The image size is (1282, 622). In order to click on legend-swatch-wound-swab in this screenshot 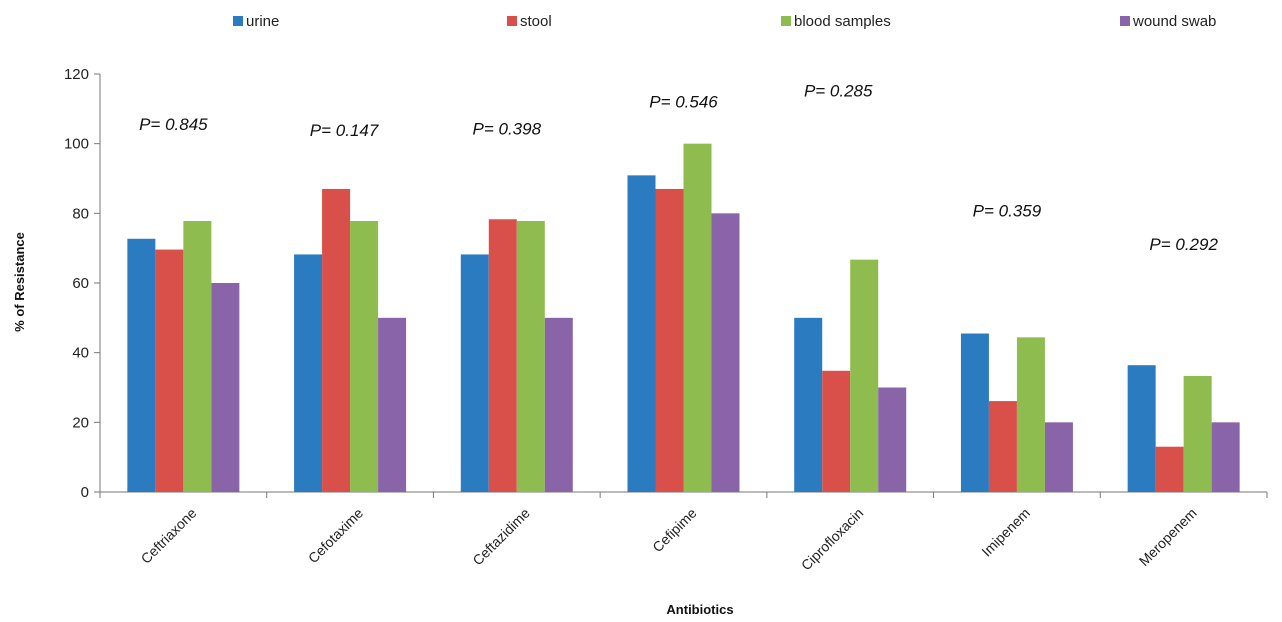, I will do `click(1125, 21)`.